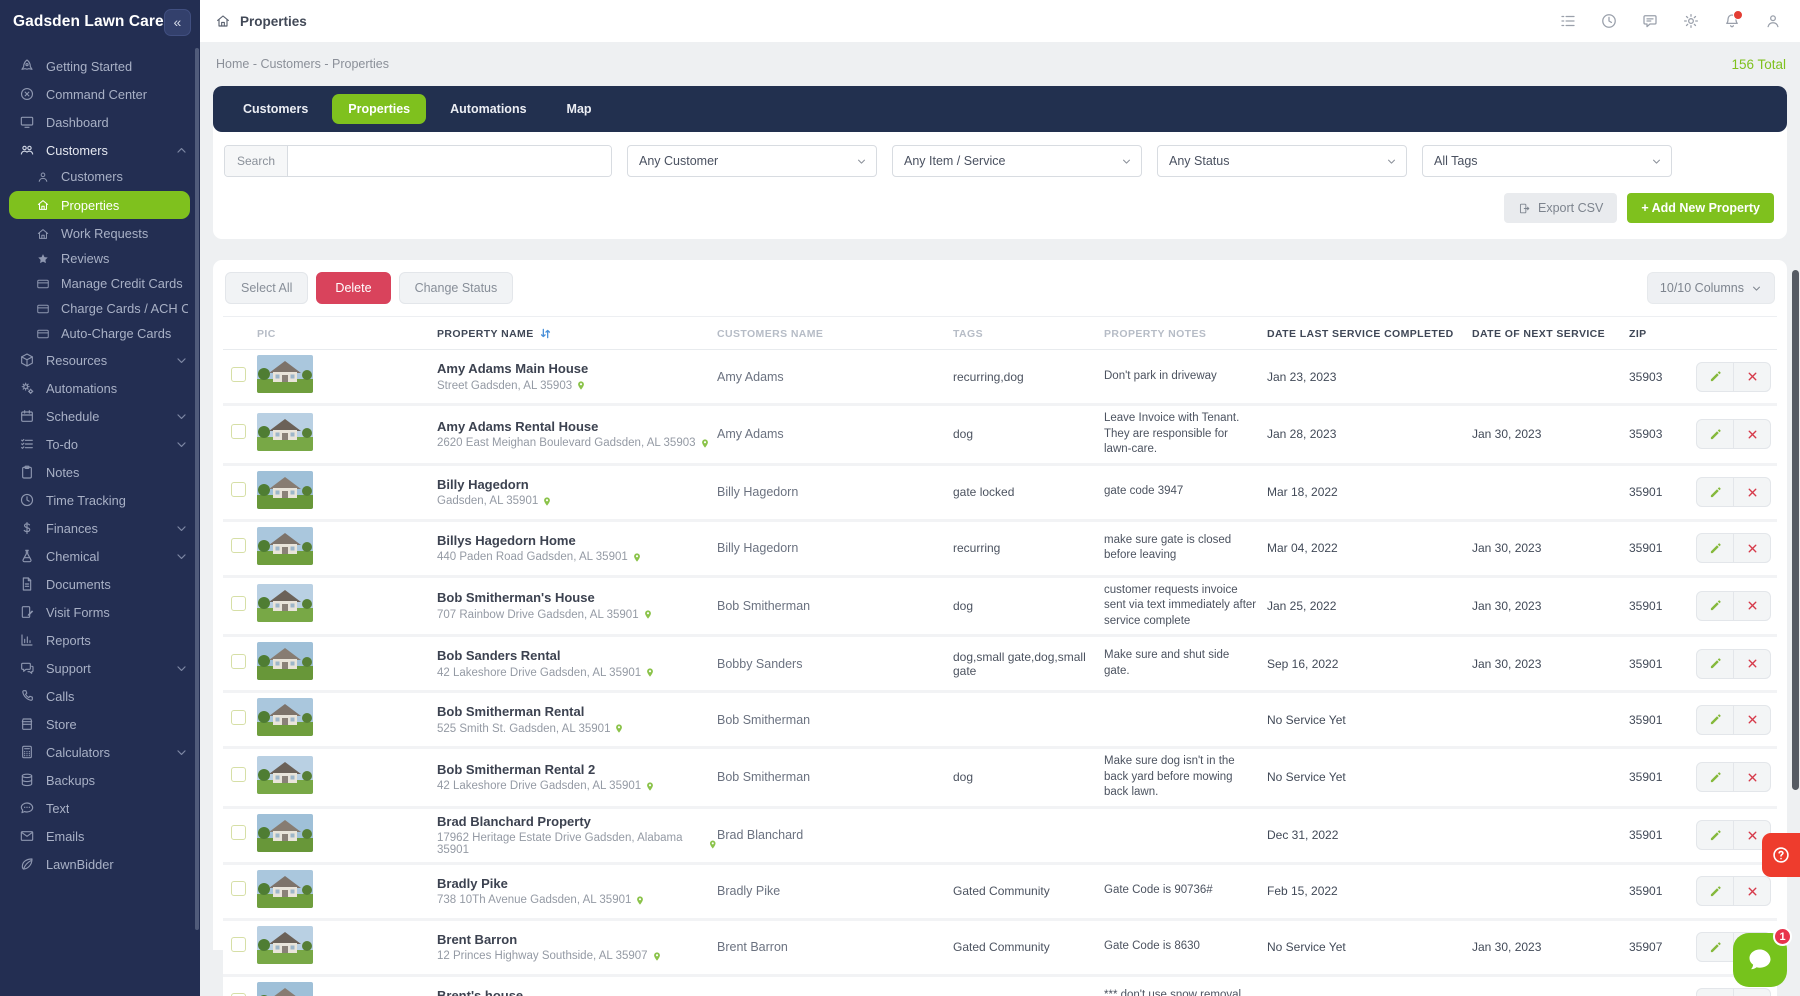 The image size is (1800, 996). I want to click on sidebar-item-work-requests: Work Requests, so click(100, 233).